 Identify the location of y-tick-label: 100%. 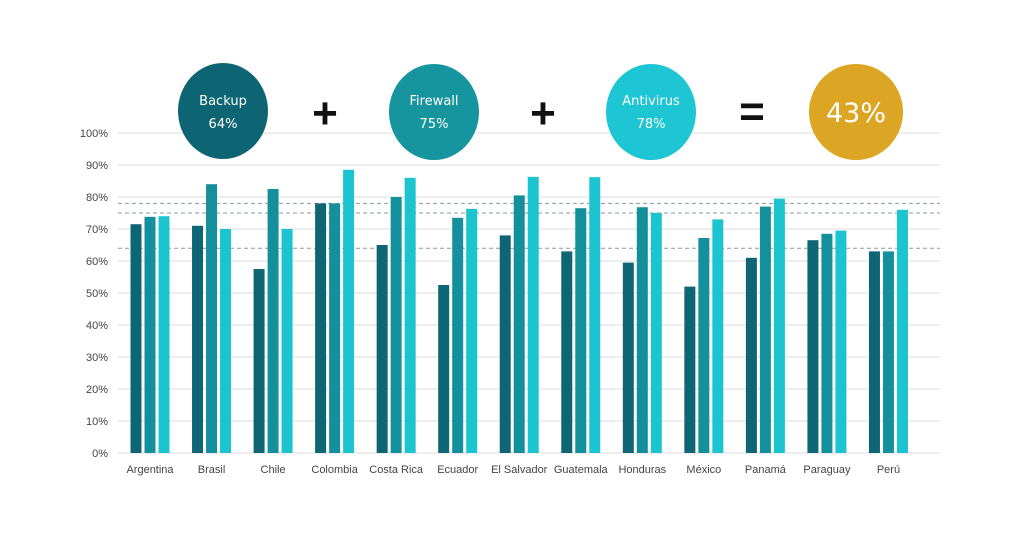
(94, 134).